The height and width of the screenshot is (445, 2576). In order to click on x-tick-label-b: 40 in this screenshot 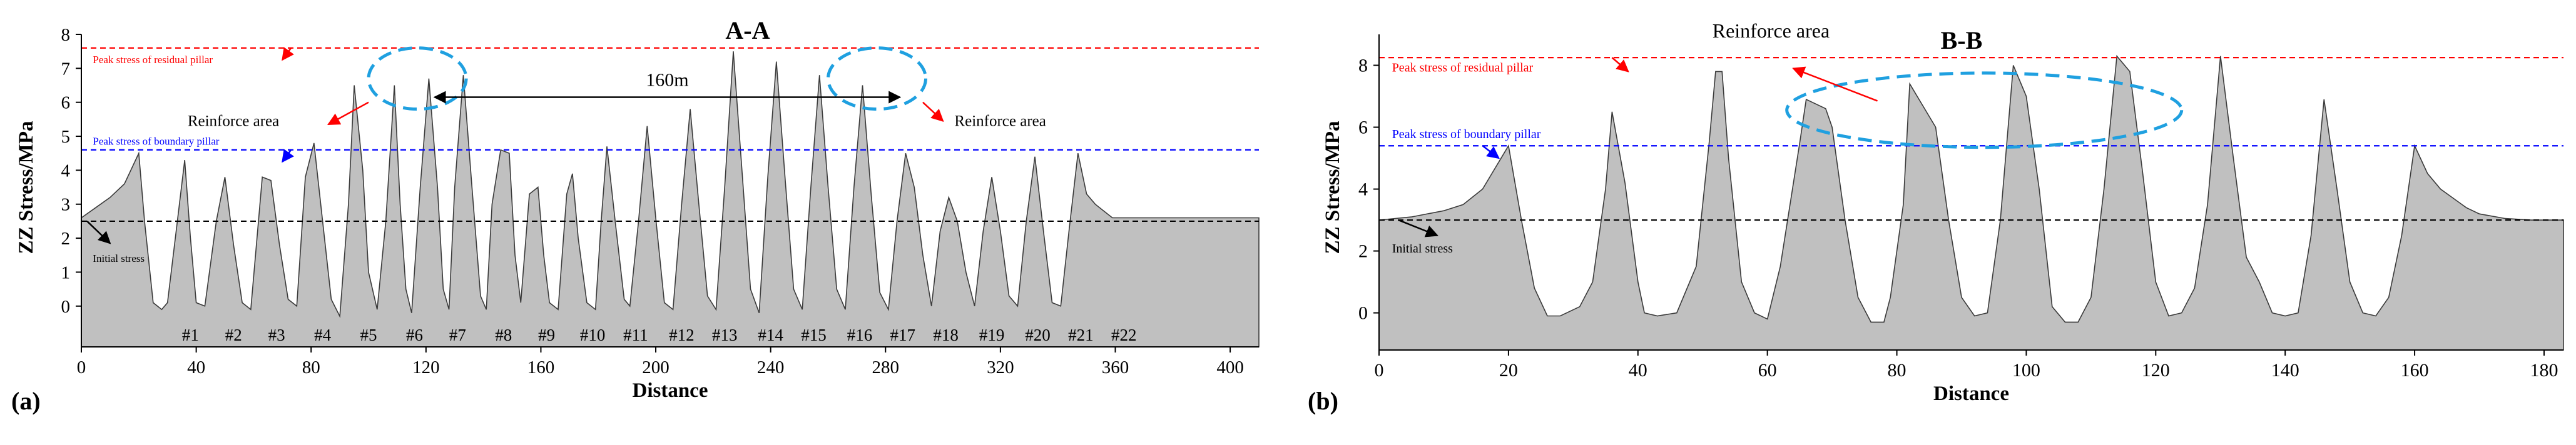, I will do `click(1638, 371)`.